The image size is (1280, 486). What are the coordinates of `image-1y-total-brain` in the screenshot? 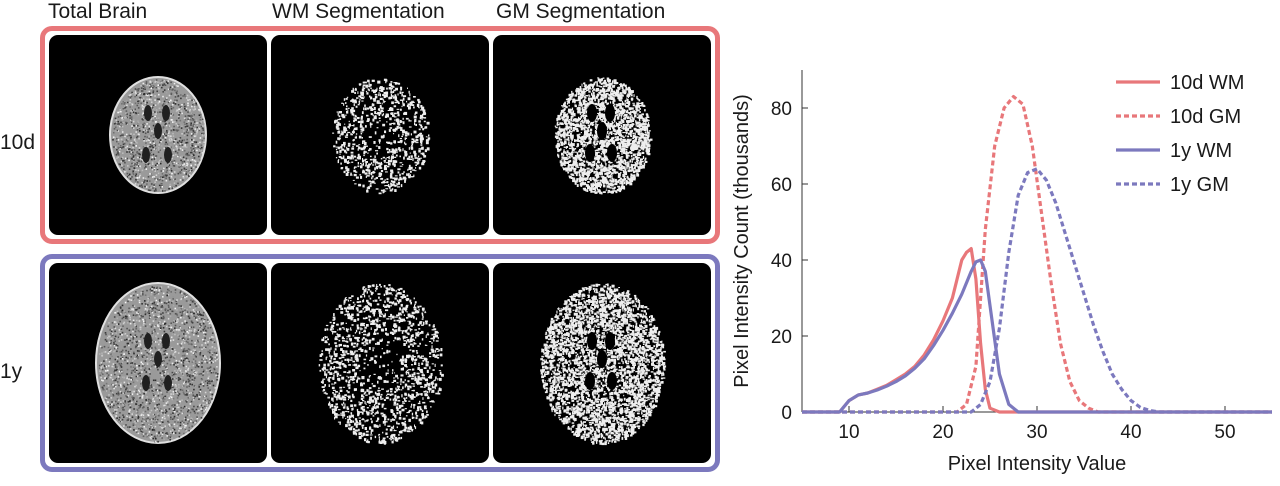 It's located at (158, 363).